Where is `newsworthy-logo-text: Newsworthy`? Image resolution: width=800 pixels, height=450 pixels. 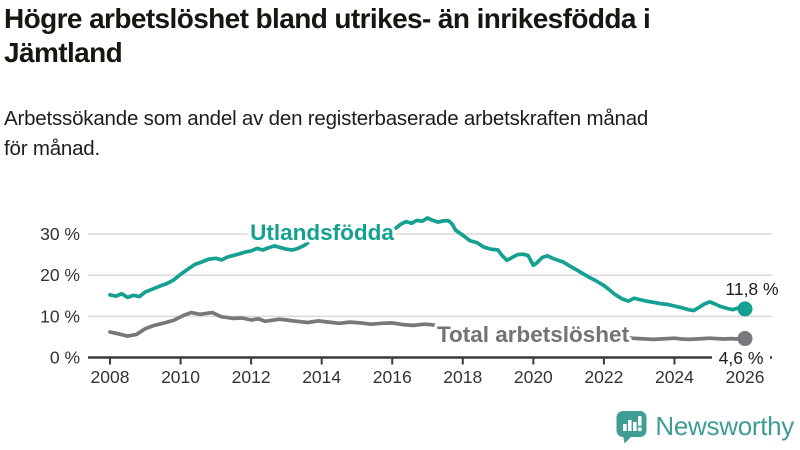
newsworthy-logo-text: Newsworthy is located at coordinates (724, 425).